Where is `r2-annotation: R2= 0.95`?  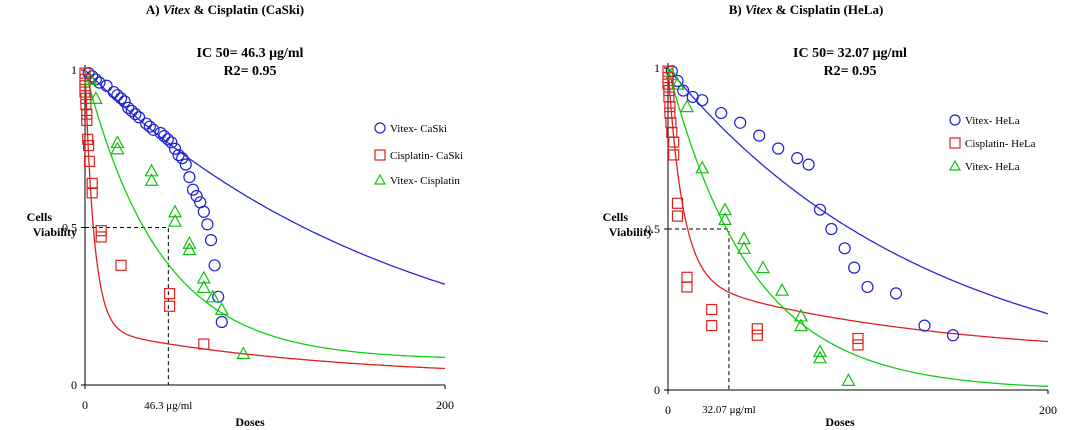
r2-annotation: R2= 0.95 is located at coordinates (849, 71).